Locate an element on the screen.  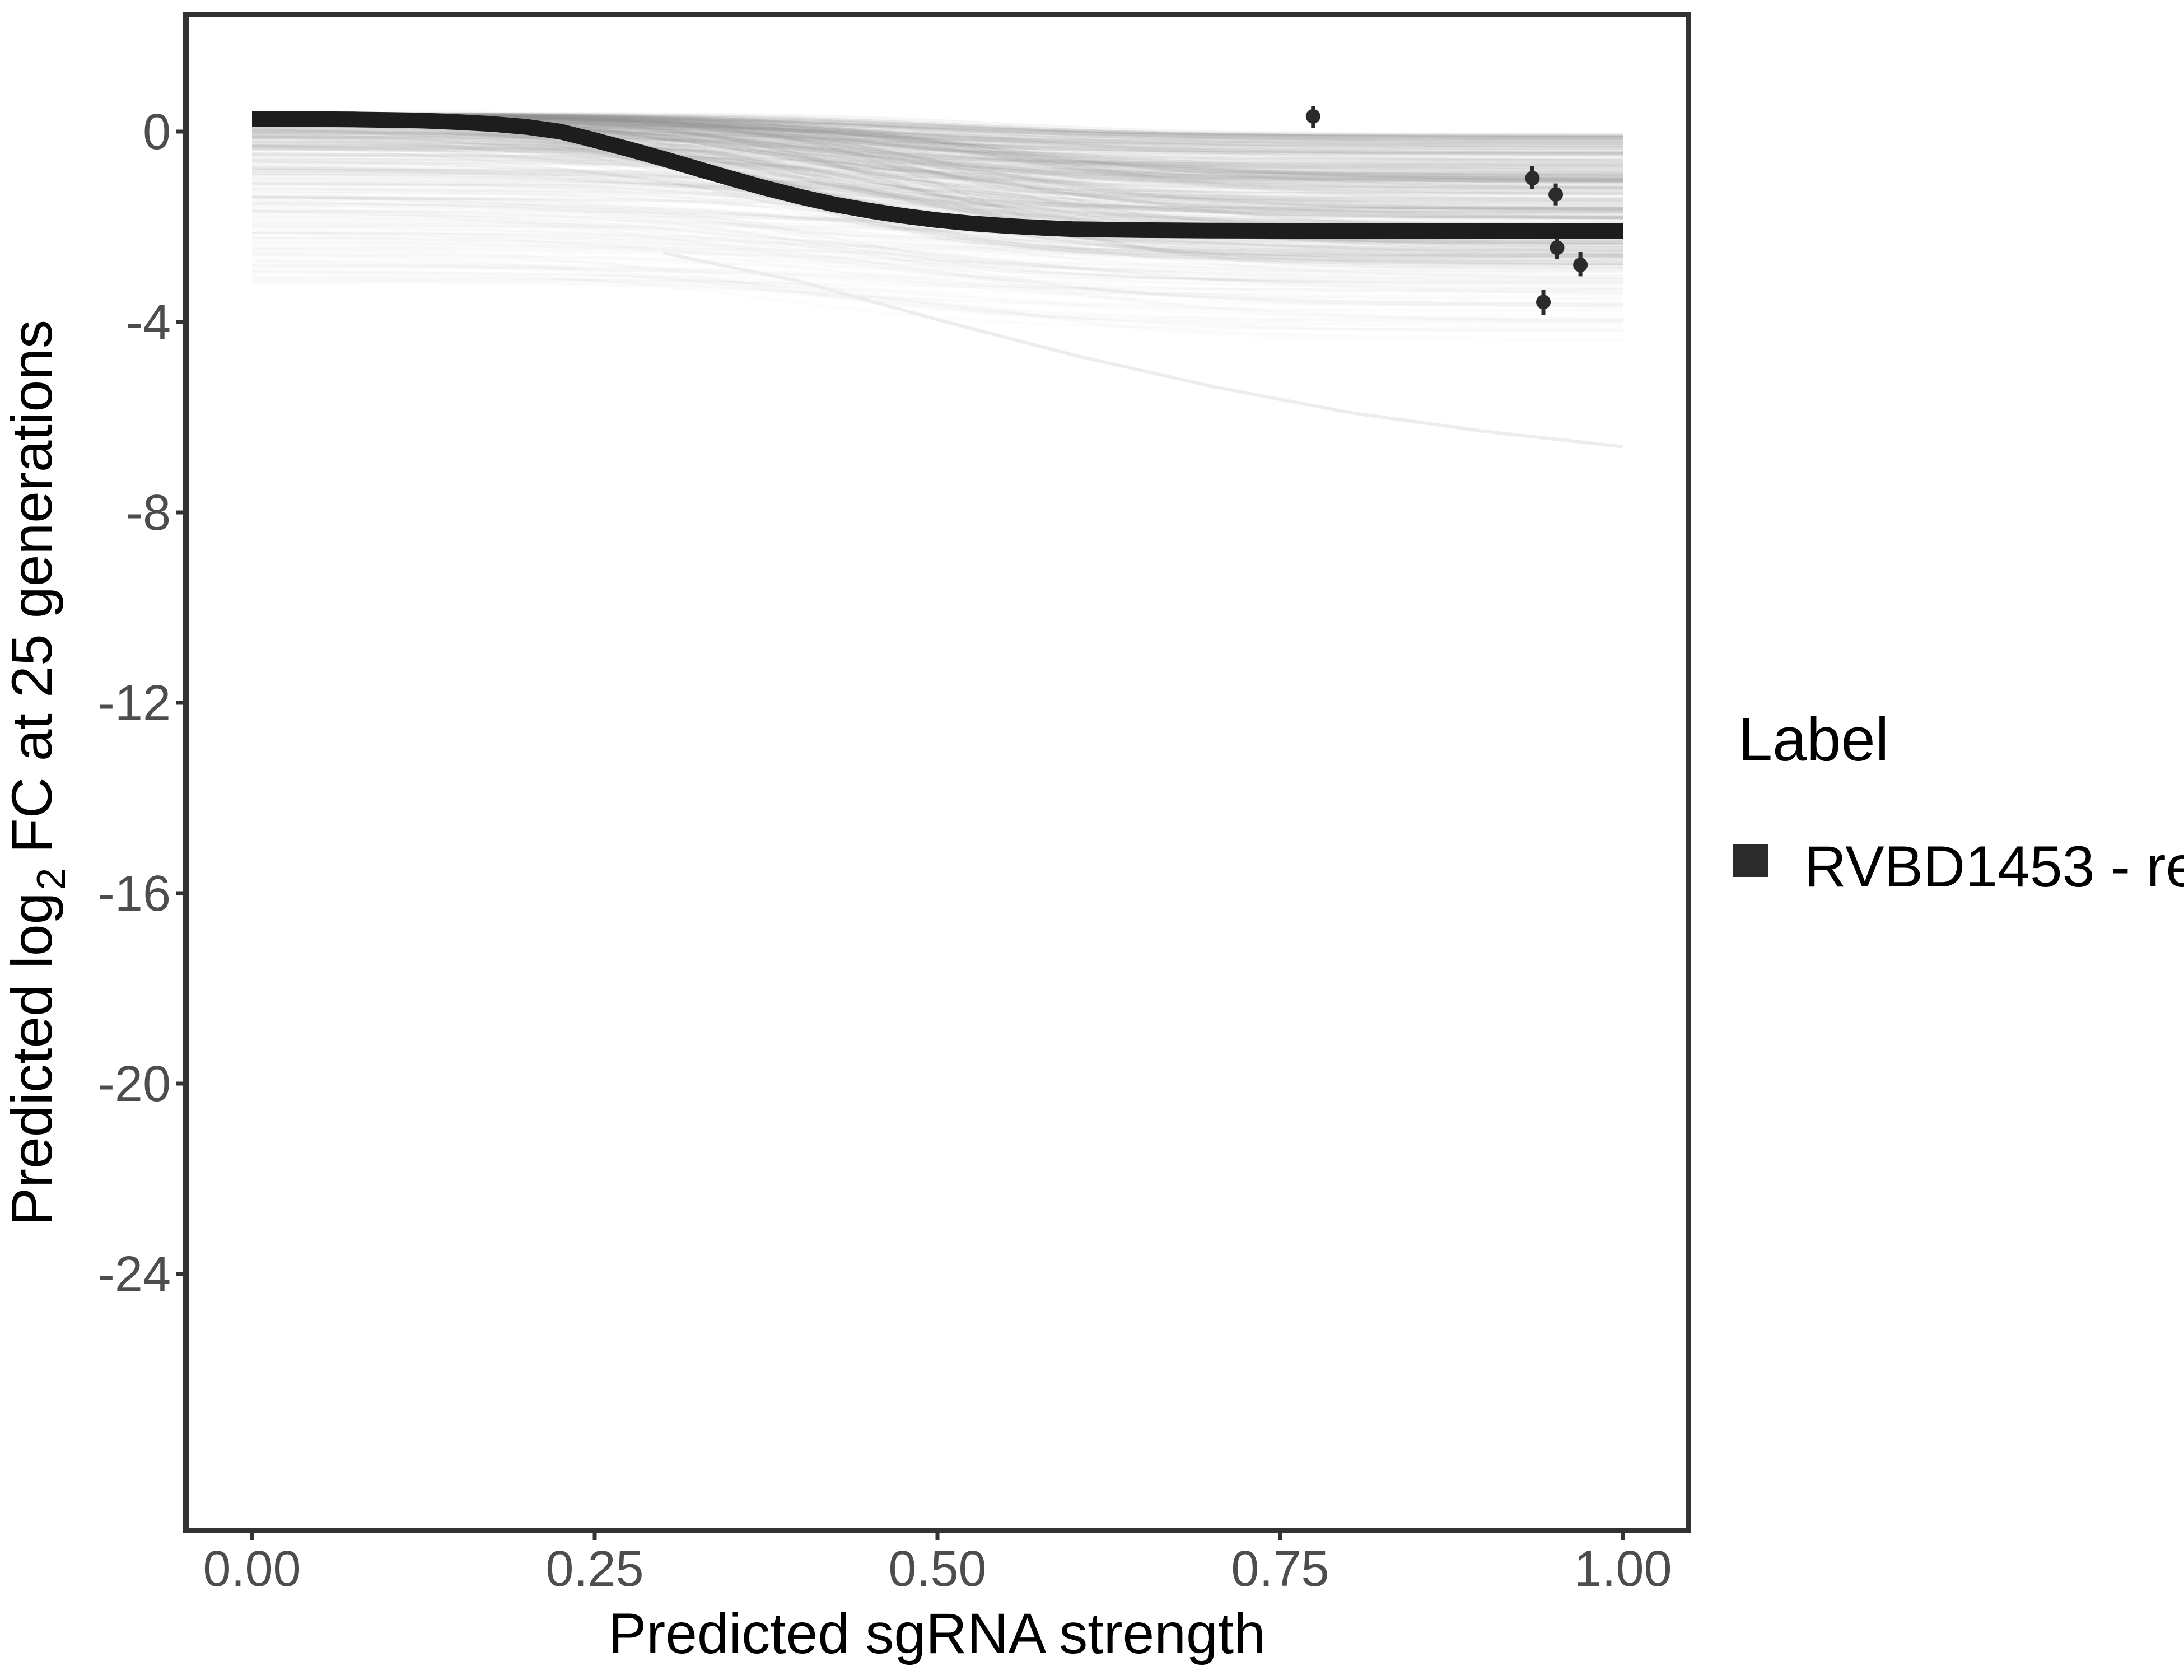
y-axis-title: Predicted log 2 FC at 25 generations is located at coordinates (37, 773).